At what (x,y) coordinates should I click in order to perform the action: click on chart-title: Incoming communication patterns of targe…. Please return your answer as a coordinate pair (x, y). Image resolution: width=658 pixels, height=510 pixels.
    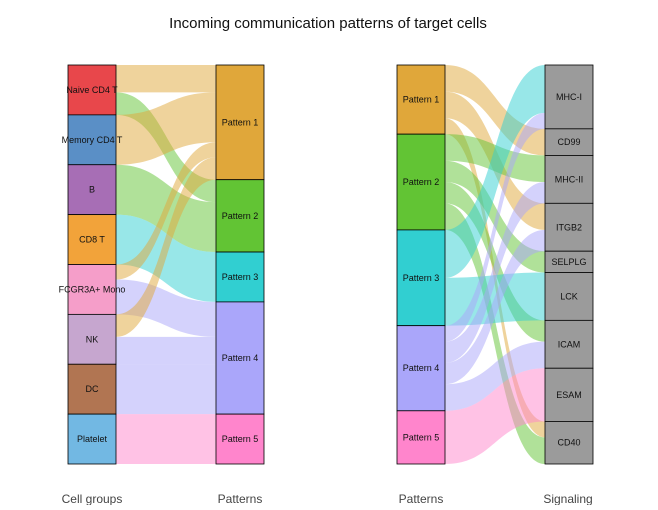
    Looking at the image, I should click on (328, 23).